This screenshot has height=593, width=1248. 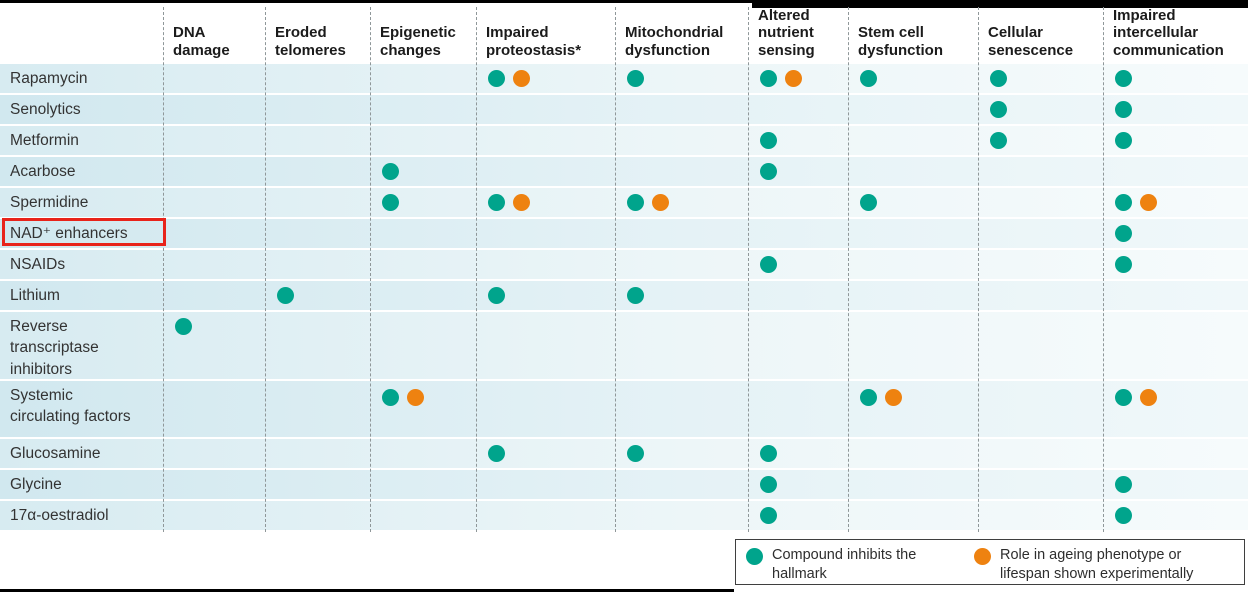 What do you see at coordinates (624, 140) in the screenshot?
I see `compound-row: Metformin` at bounding box center [624, 140].